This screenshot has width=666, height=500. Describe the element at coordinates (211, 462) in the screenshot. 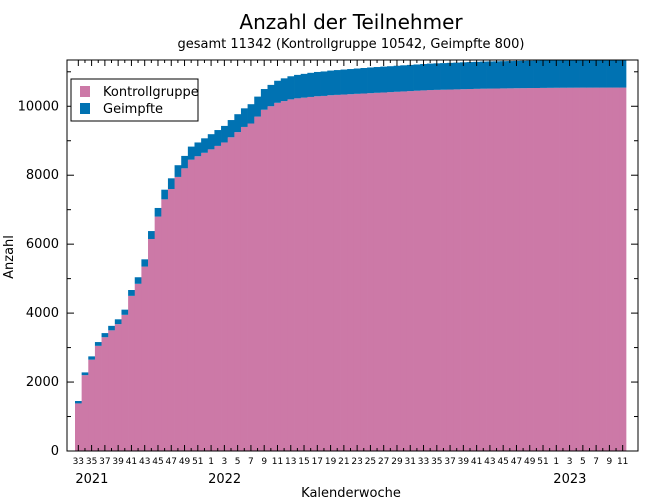

I see `x-tick-label: 1` at that location.